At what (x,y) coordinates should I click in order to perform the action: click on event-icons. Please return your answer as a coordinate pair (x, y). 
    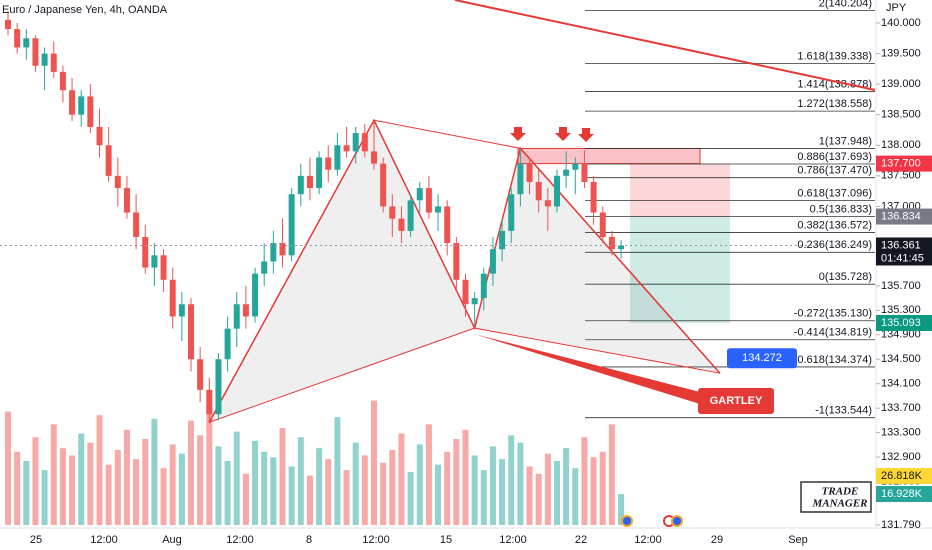
    Looking at the image, I should click on (652, 521).